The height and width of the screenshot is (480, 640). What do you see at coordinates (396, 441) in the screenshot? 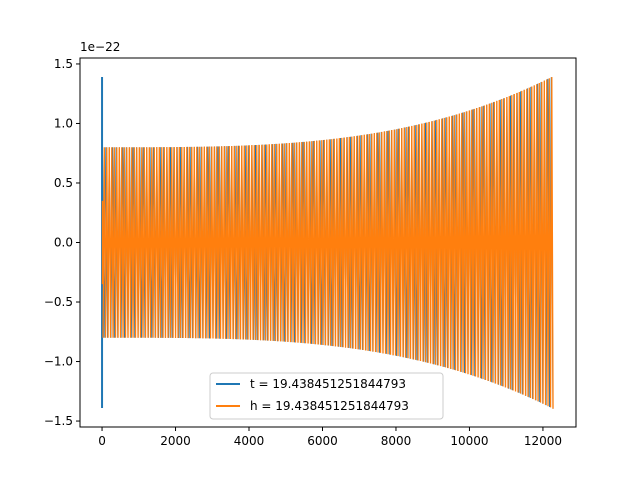
I see `x-tick-label: 8000` at bounding box center [396, 441].